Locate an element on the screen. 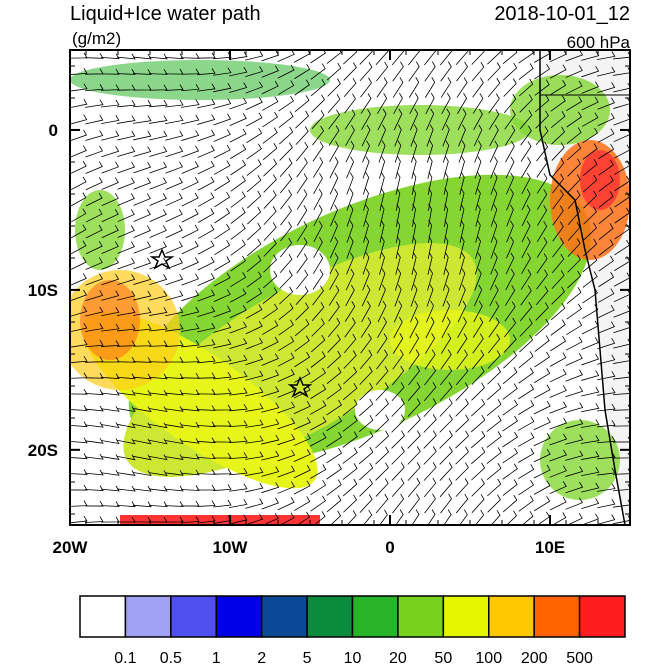 The image size is (650, 672). colorbar-label: 20 is located at coordinates (398, 658).